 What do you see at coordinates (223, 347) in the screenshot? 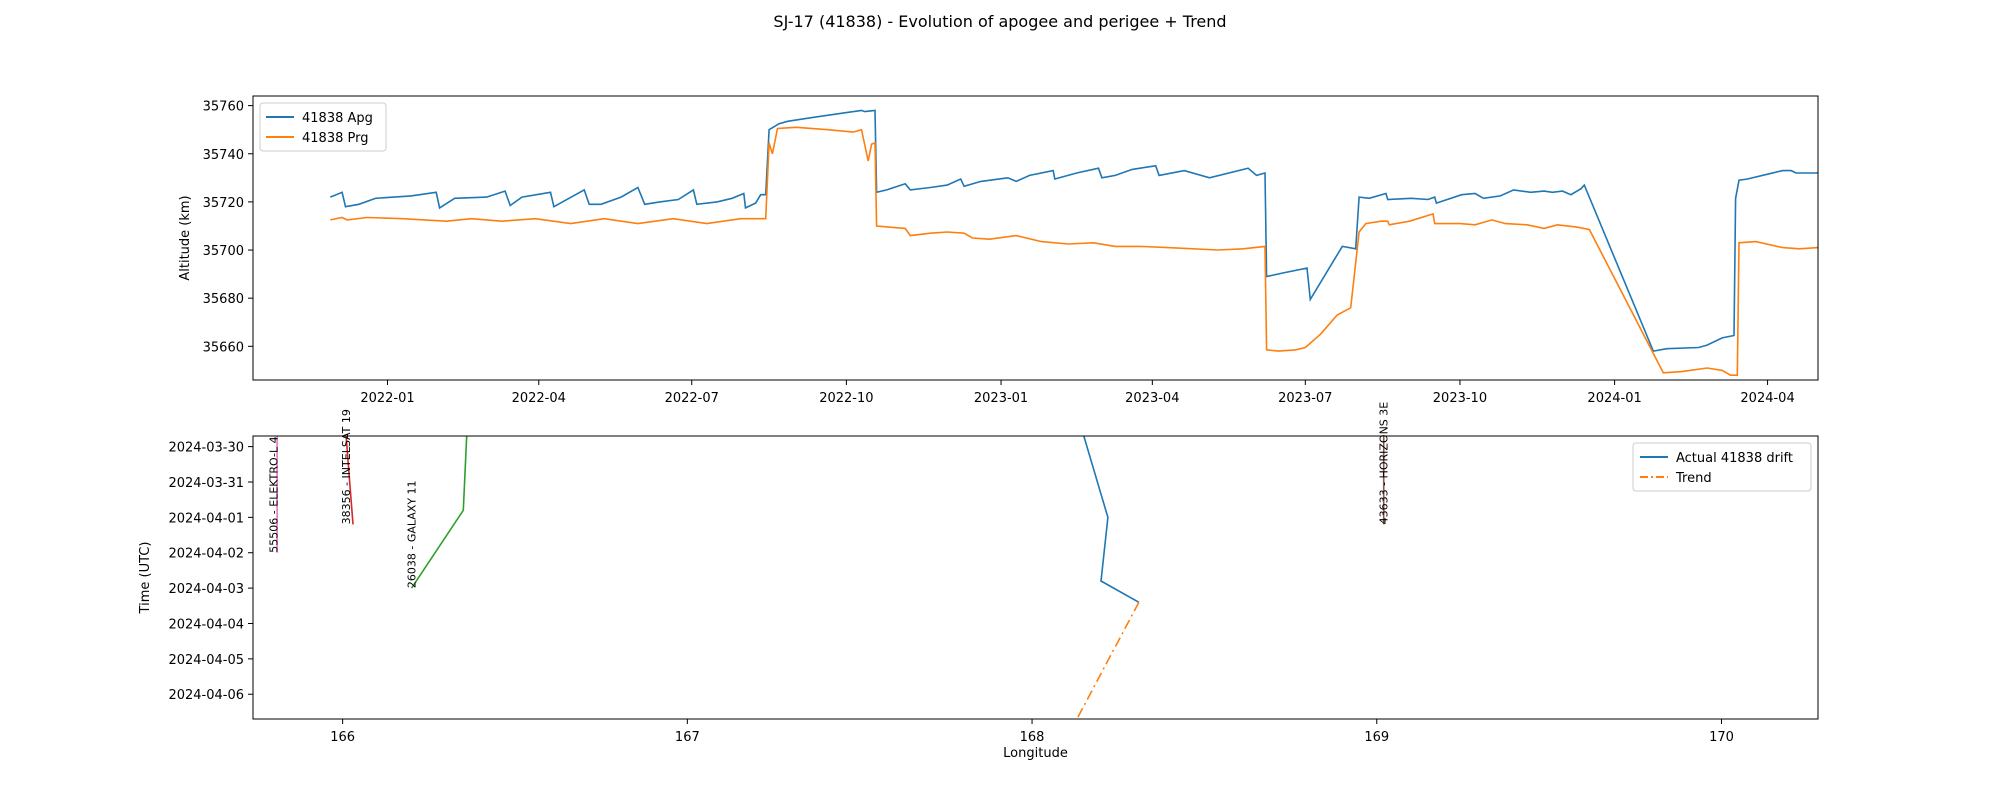
I see `y-tick-label: 35660` at bounding box center [223, 347].